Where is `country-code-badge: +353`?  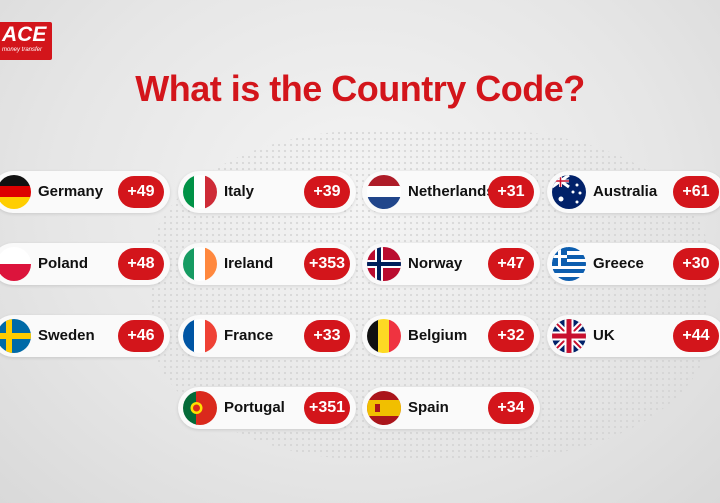 country-code-badge: +353 is located at coordinates (327, 264).